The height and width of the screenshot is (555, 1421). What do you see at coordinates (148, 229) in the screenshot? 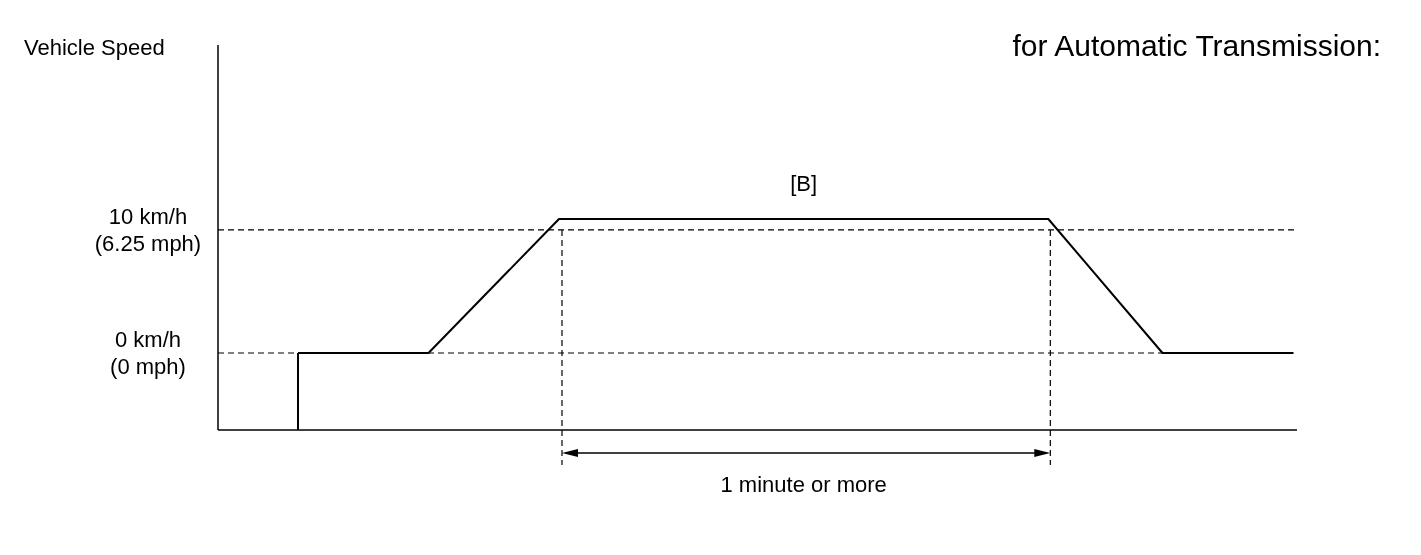
I see `ref-line-label: 10 km/h (6.25 mph)` at bounding box center [148, 229].